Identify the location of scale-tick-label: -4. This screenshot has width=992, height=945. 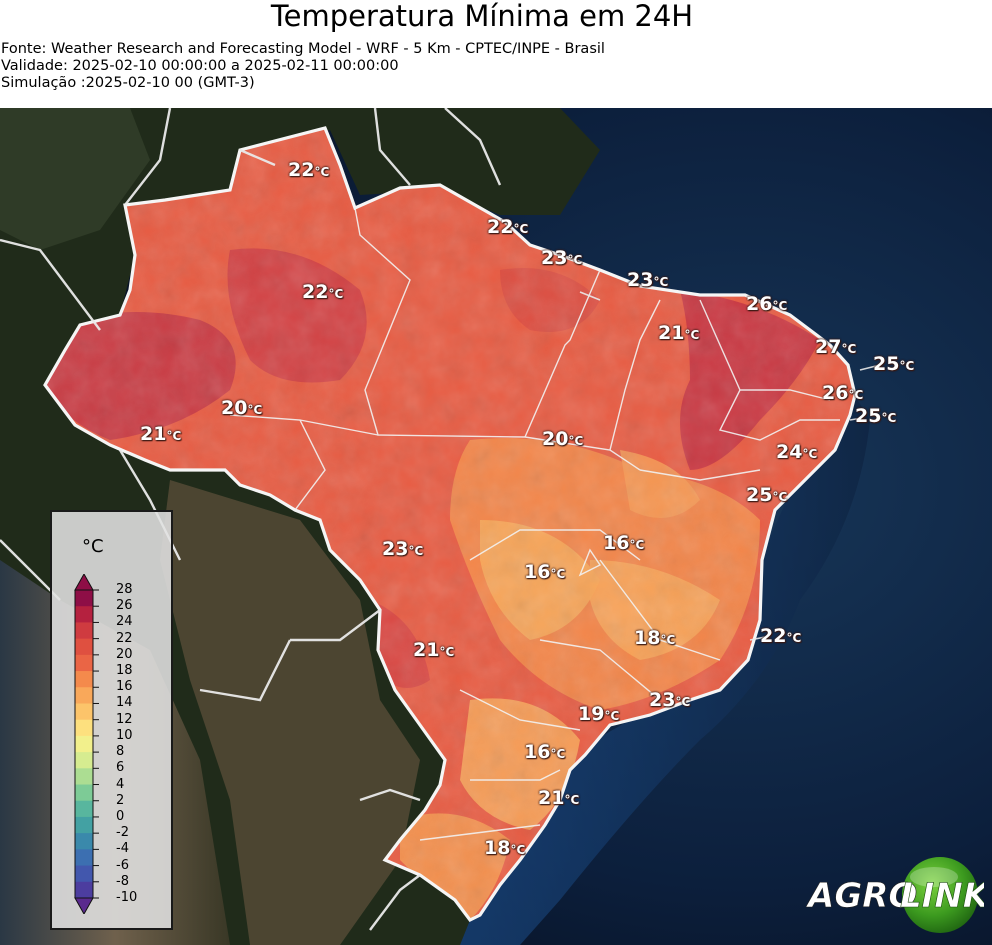
(122, 849).